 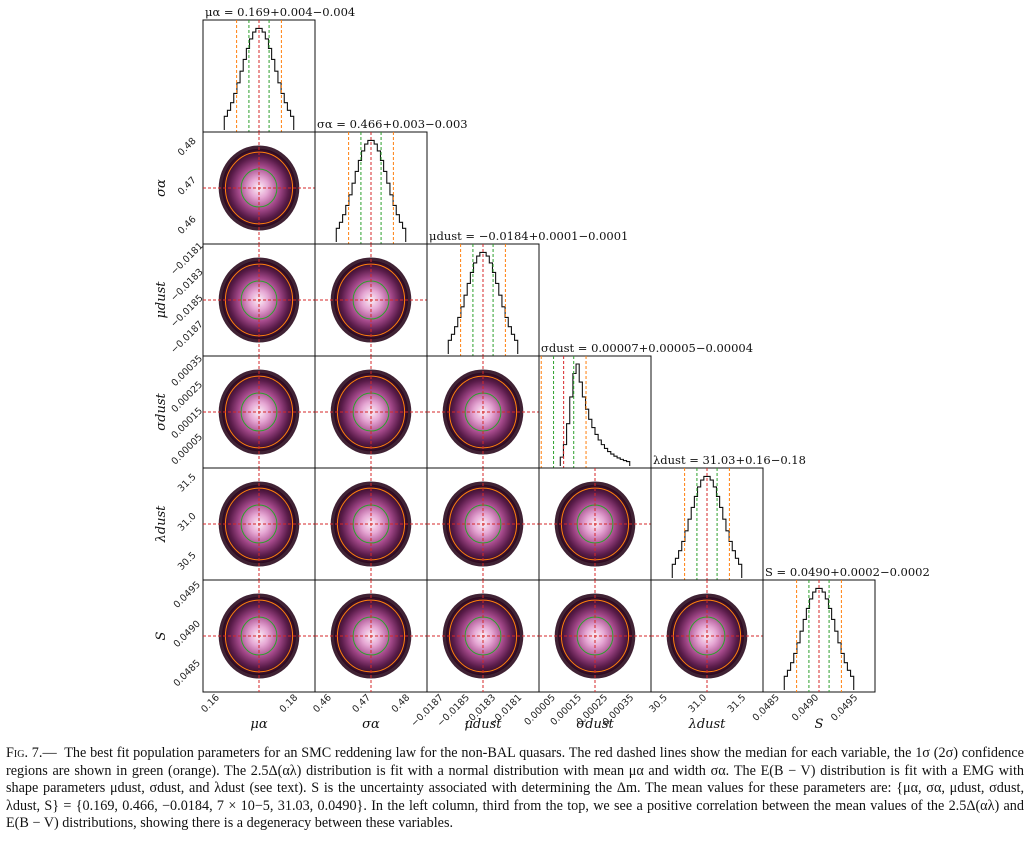 I want to click on x-axis-label-sigma_dust: σdust, so click(x=595, y=724).